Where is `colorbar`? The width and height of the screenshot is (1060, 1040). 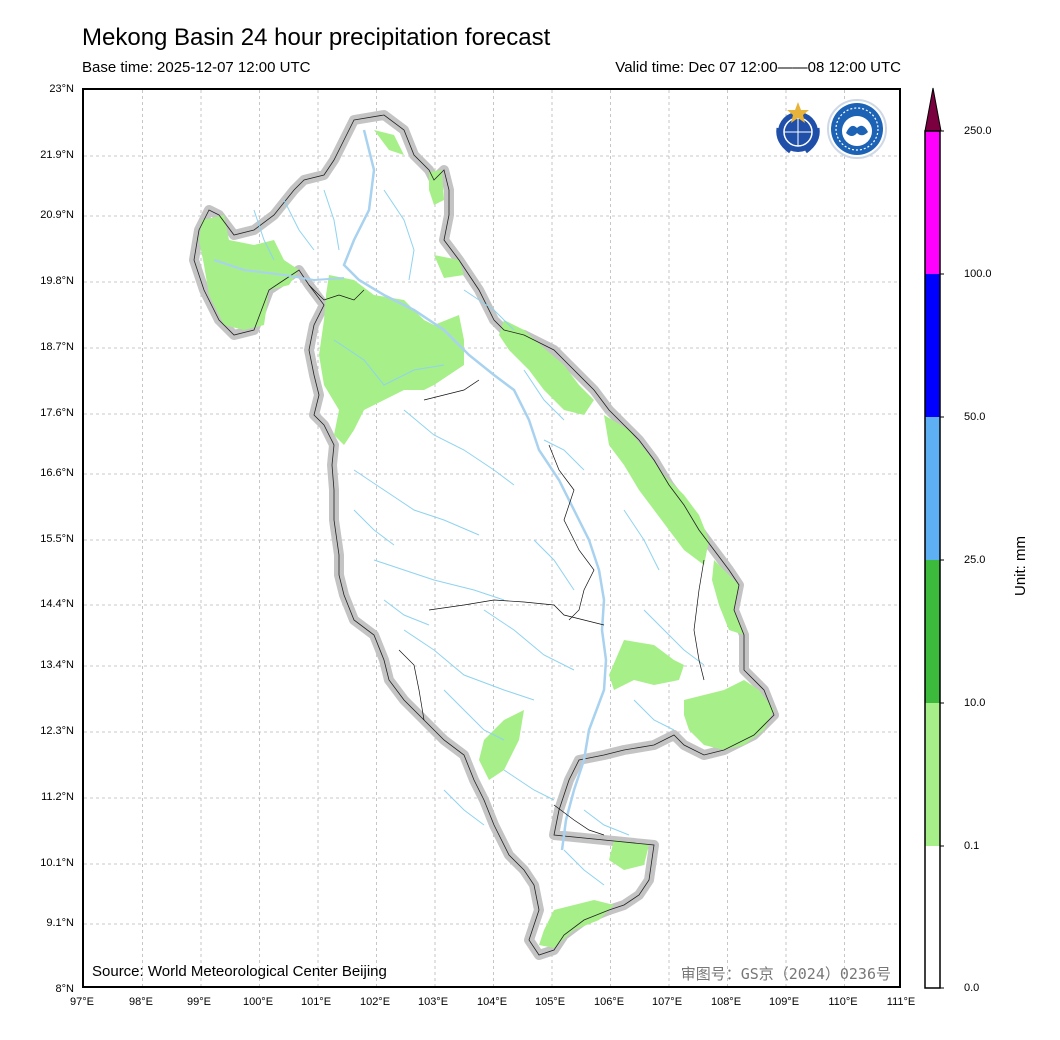 colorbar is located at coordinates (934, 538).